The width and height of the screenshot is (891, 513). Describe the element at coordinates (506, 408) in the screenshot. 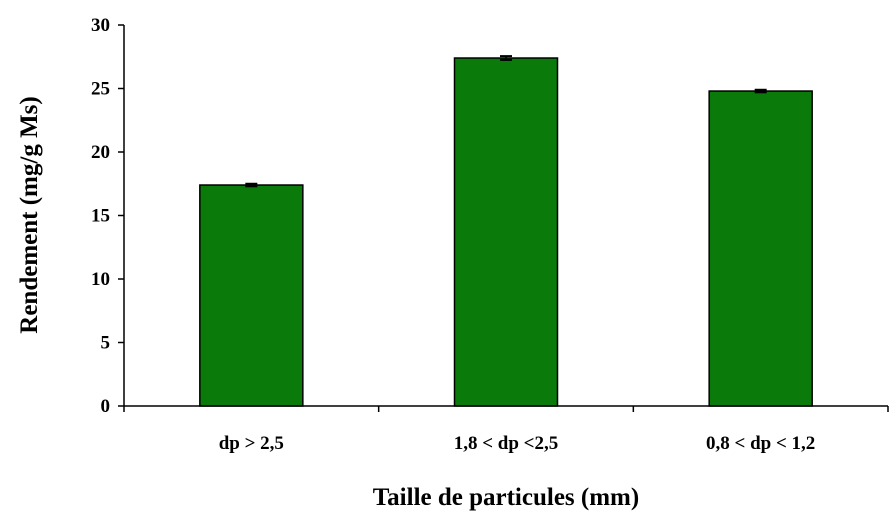

I see `x-axis` at that location.